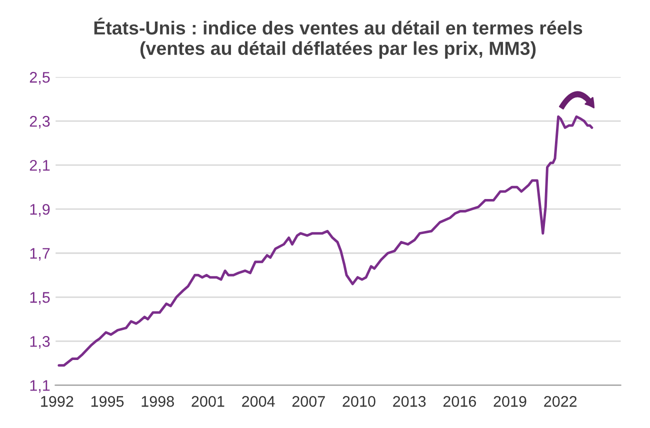  I want to click on y-tick-label: 1,5, so click(40, 298).